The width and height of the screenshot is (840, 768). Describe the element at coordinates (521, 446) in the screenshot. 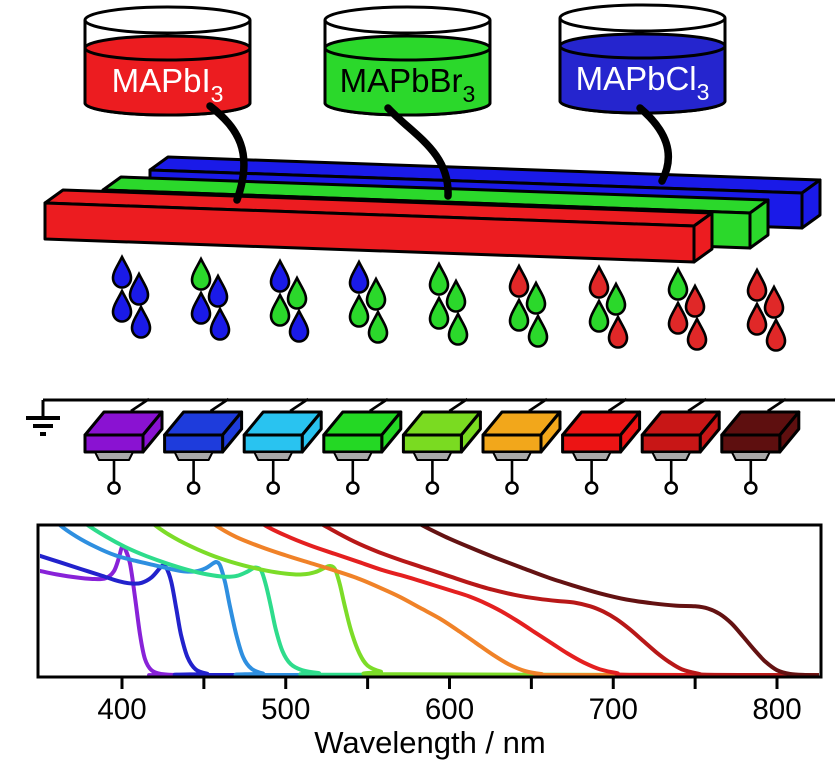

I see `photodetector-amber` at that location.